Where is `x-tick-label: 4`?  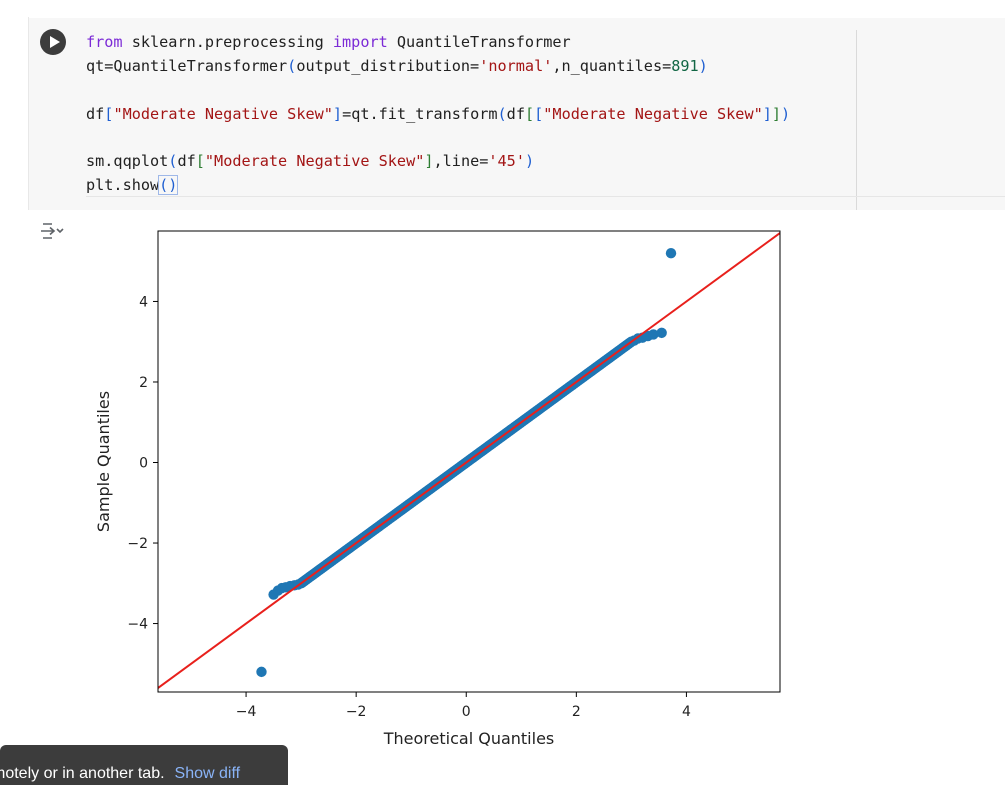
x-tick-label: 4 is located at coordinates (686, 712).